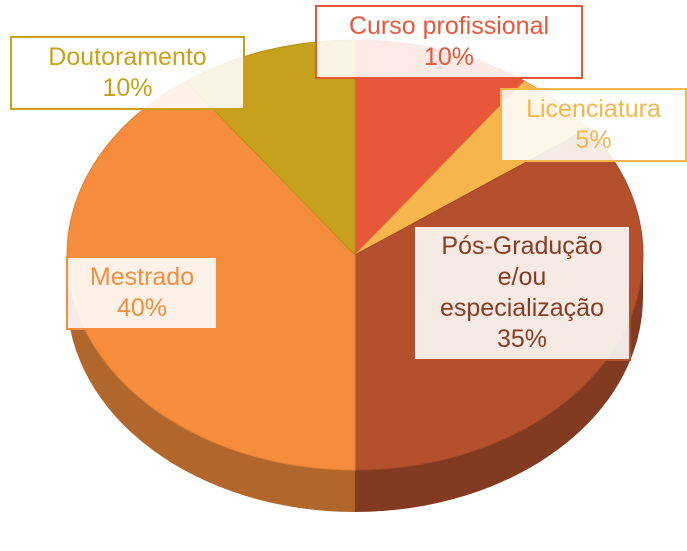 The image size is (687, 551). I want to click on data-label: Licenciatura 5%, so click(593, 125).